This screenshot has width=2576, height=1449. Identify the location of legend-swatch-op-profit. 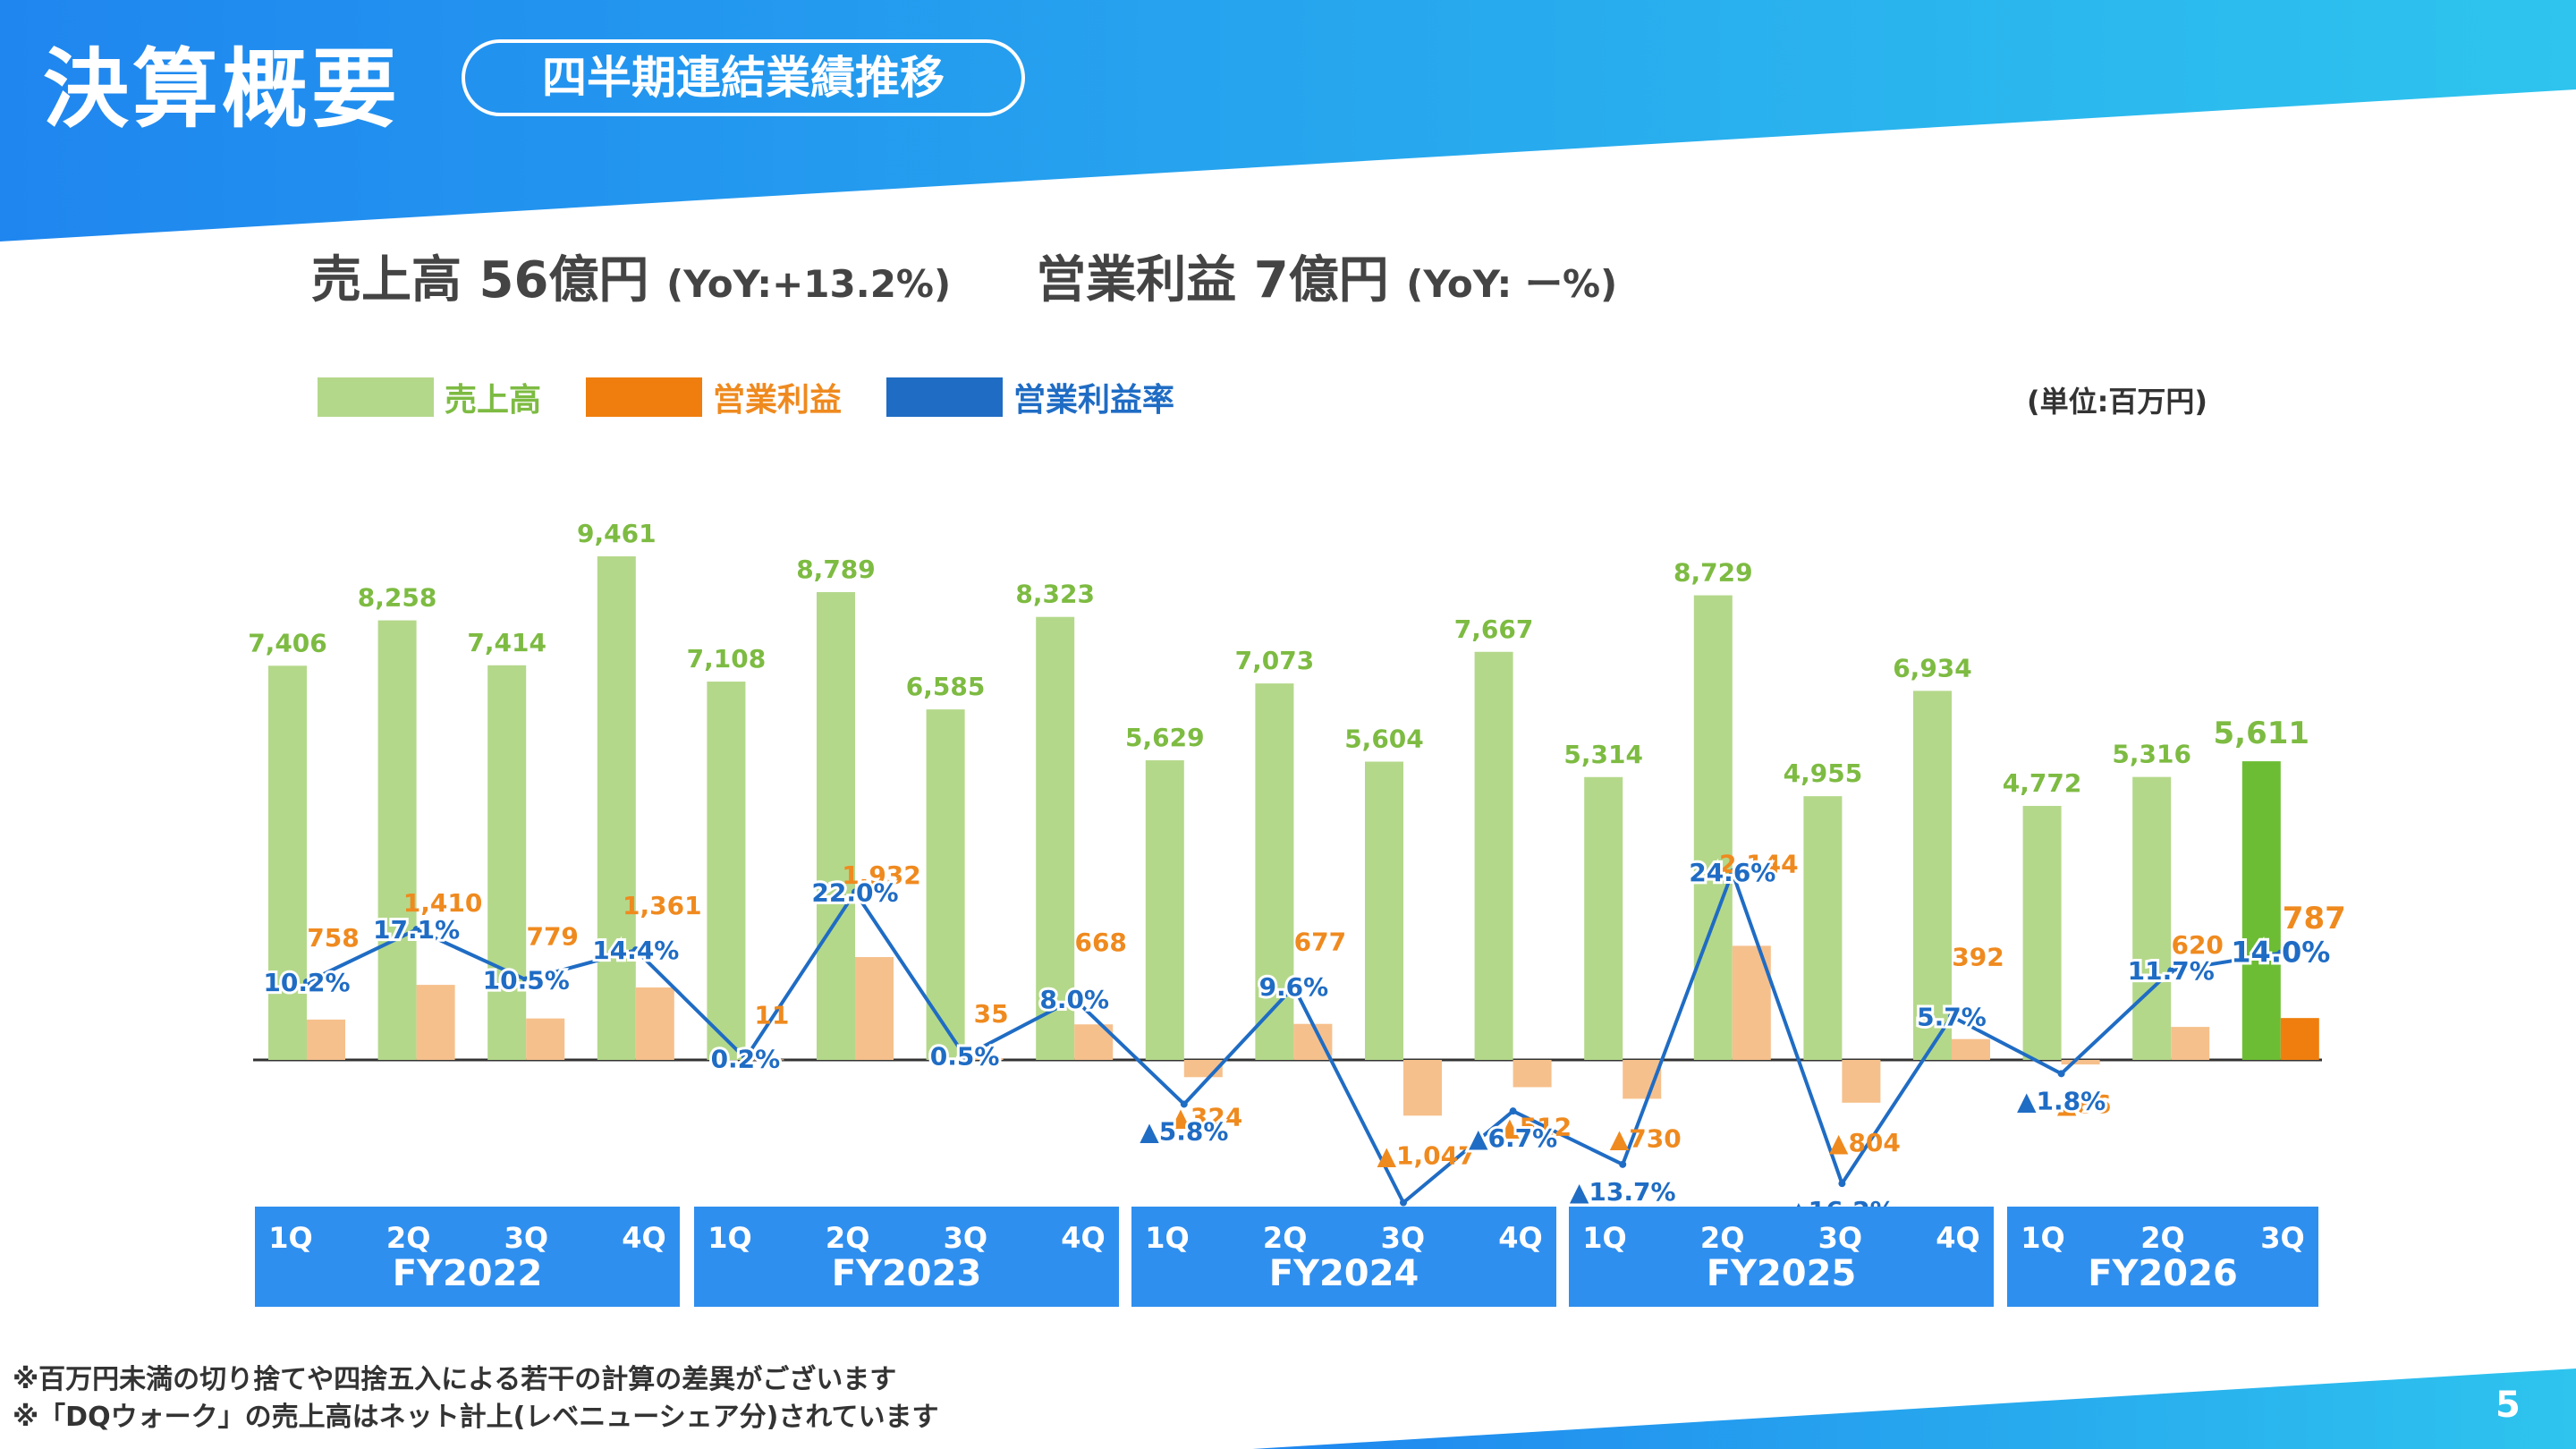
(644, 397).